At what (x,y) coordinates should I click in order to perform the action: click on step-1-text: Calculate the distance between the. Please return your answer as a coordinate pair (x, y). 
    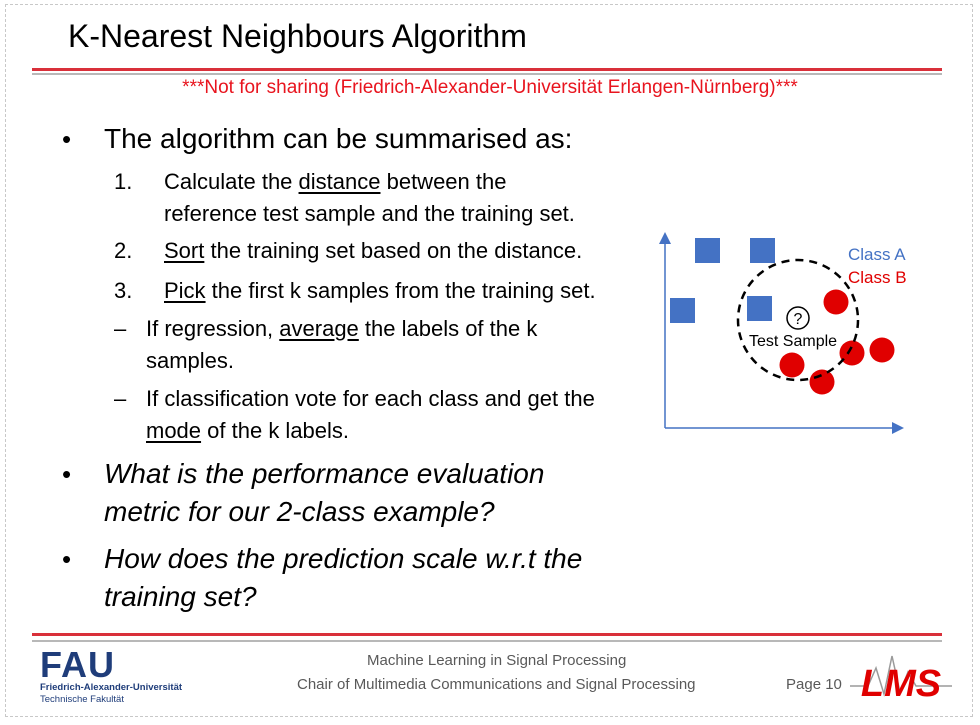
    Looking at the image, I should click on (335, 181).